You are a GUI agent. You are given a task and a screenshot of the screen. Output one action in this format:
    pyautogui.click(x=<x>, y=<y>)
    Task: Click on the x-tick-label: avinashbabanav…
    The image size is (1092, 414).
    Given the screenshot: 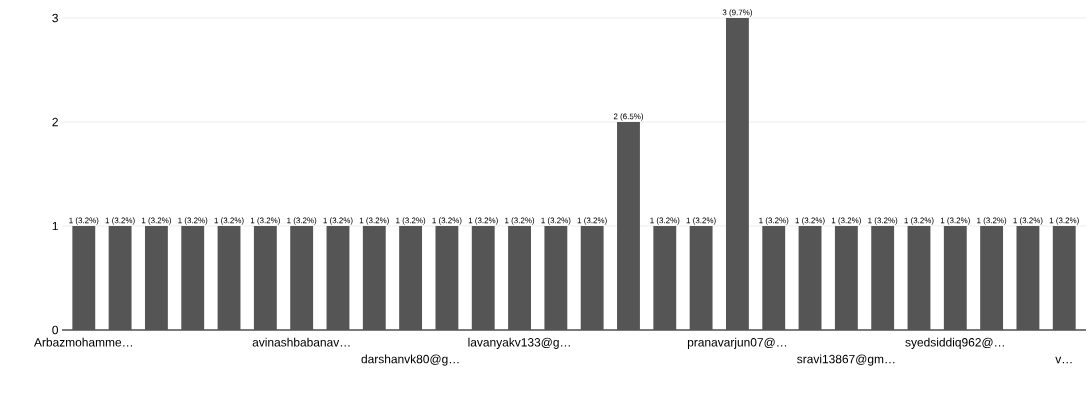 What is the action you would take?
    pyautogui.click(x=301, y=342)
    